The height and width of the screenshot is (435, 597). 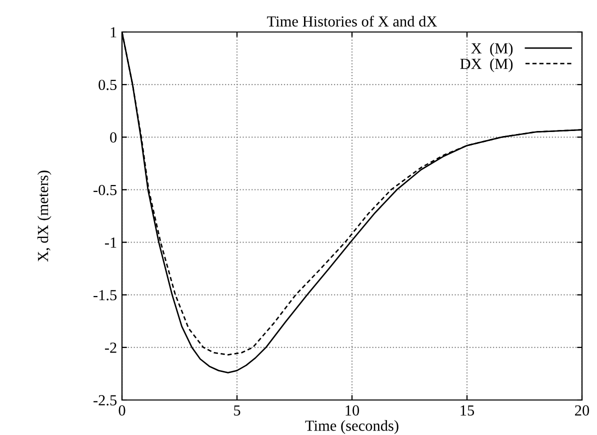 What do you see at coordinates (237, 410) in the screenshot?
I see `x-tick-label: 5` at bounding box center [237, 410].